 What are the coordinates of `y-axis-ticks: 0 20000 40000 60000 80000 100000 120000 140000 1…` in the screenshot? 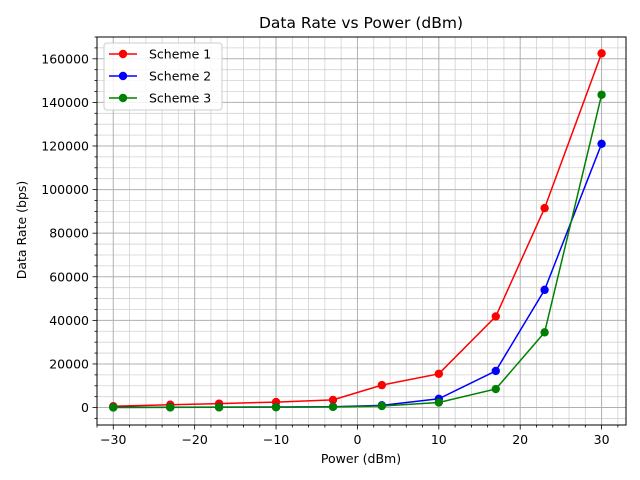 It's located at (69, 227).